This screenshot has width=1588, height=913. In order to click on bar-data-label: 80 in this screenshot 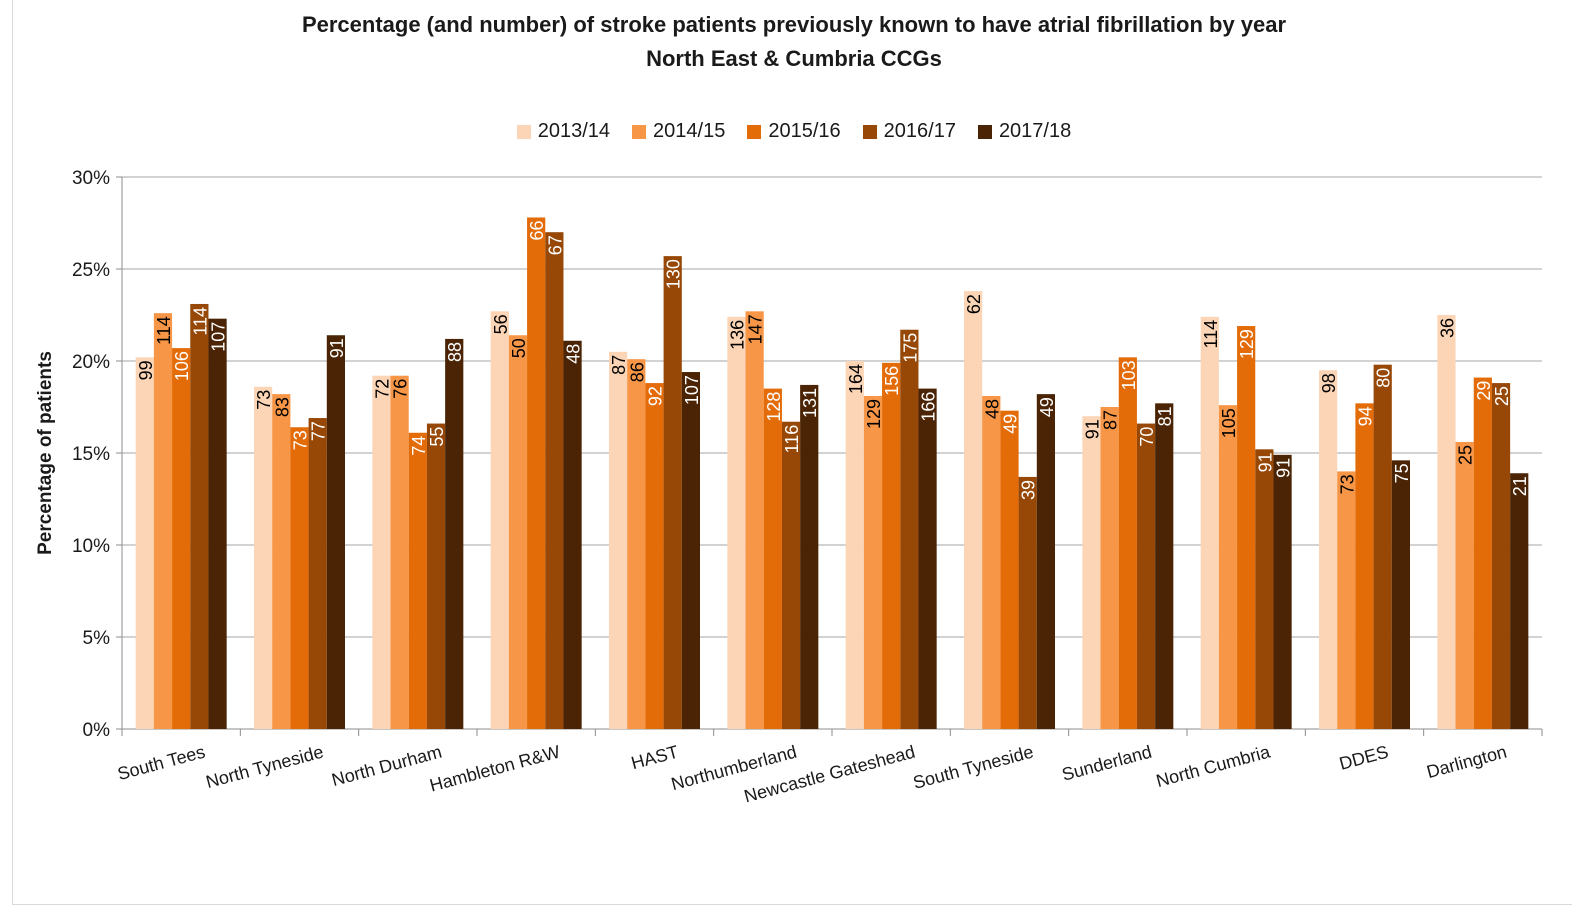, I will do `click(1384, 378)`.